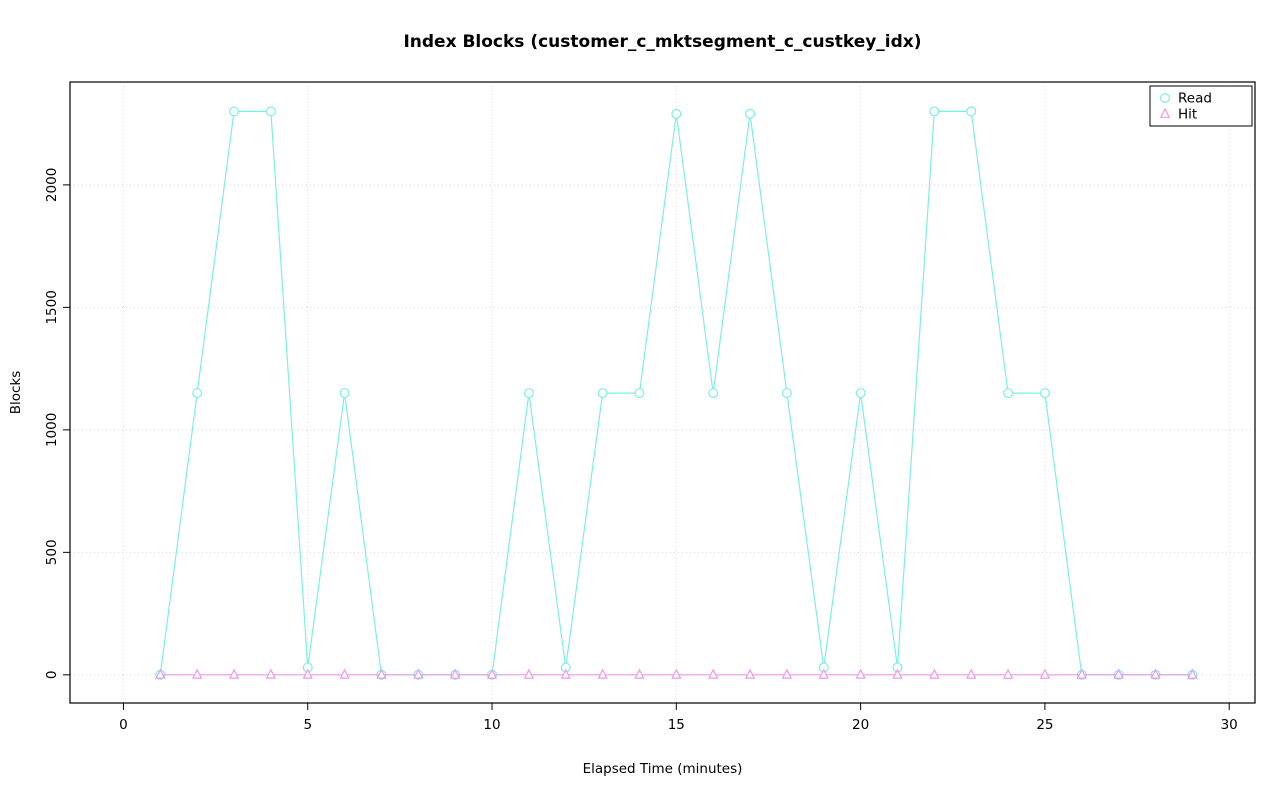  I want to click on x-tick-label: 20, so click(860, 725).